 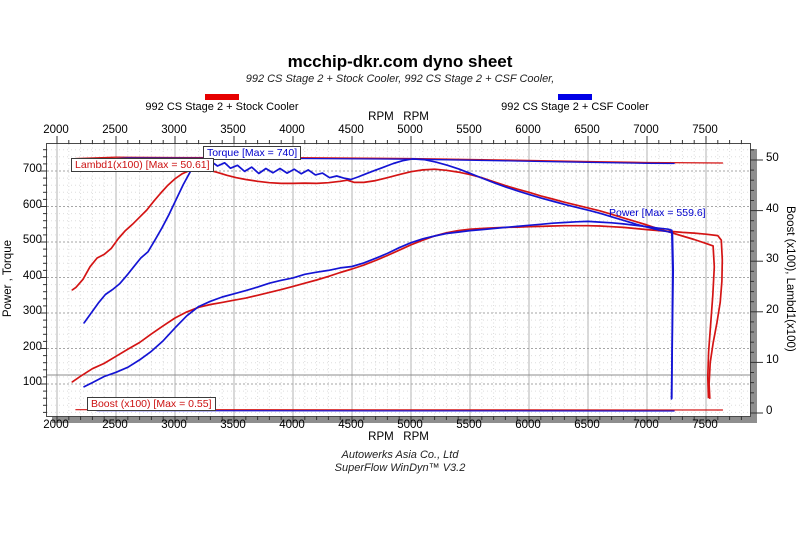 What do you see at coordinates (233, 425) in the screenshot?
I see `x-tick-bottom-3500: 3500` at bounding box center [233, 425].